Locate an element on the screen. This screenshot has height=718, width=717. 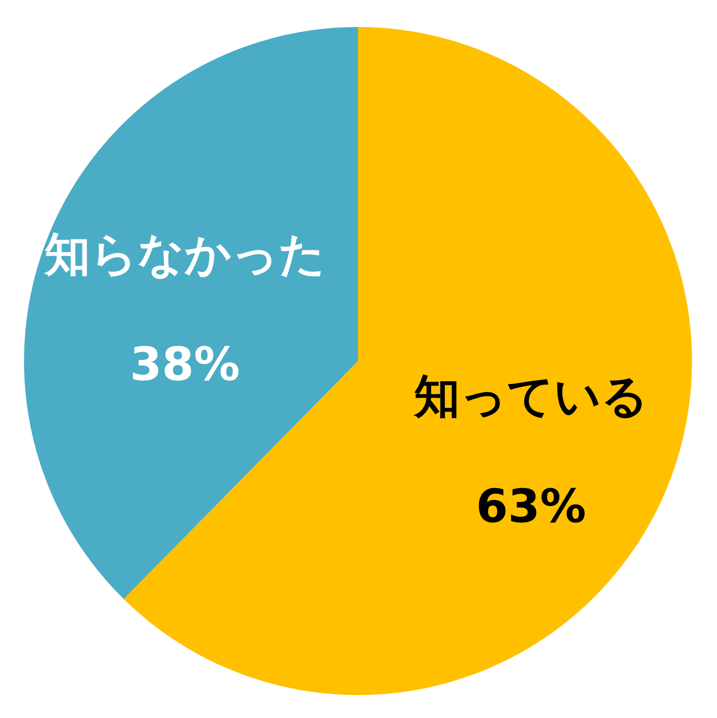
slice-label: 知っている is located at coordinates (530, 395).